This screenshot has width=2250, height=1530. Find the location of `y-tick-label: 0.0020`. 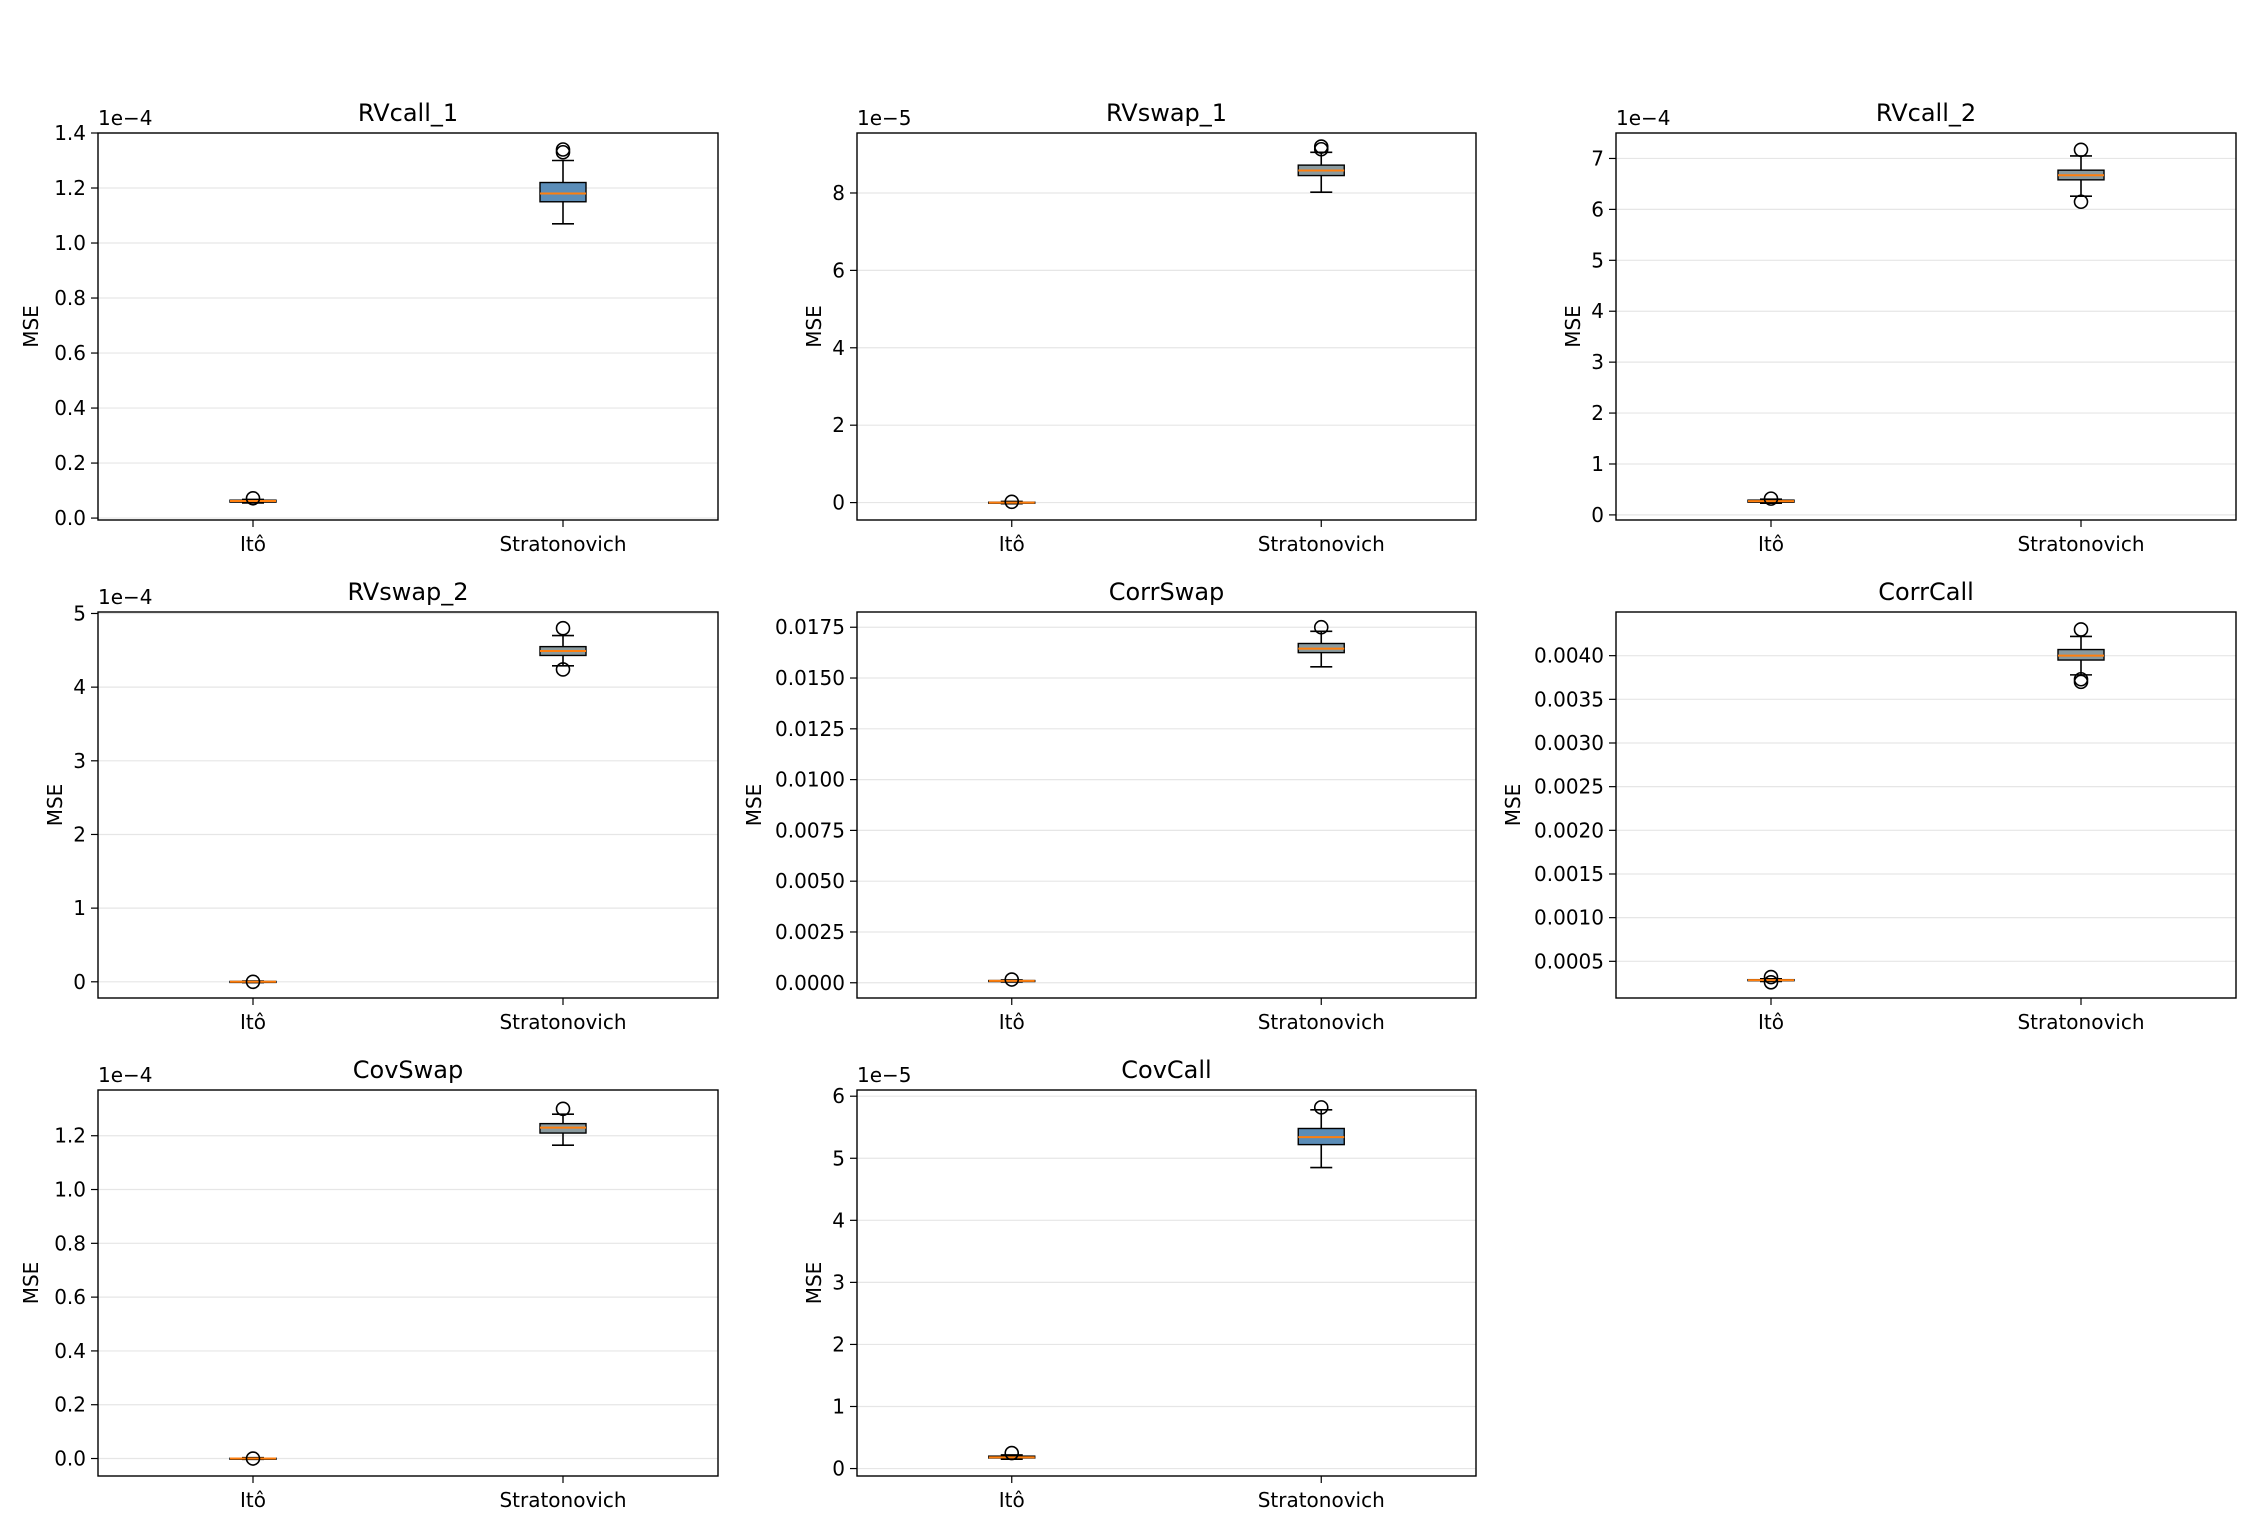

y-tick-label: 0.0020 is located at coordinates (1569, 830).